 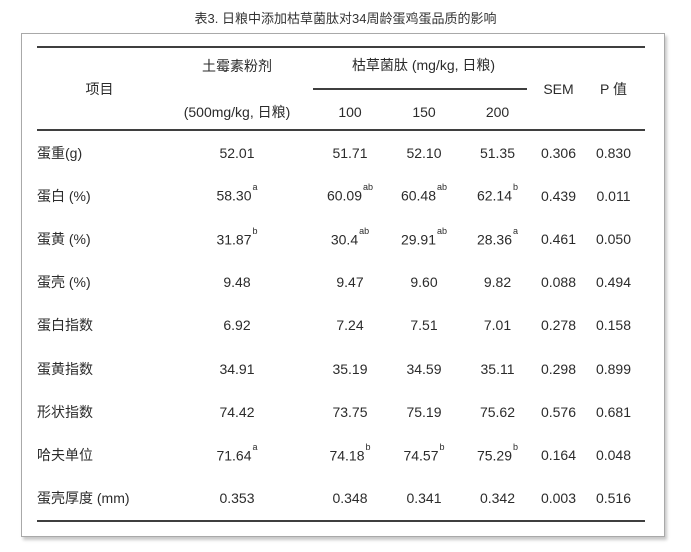 I want to click on table-row: 形状指数 74.42 73.75 75.19 75.62 0.576 0.681, so click(x=341, y=411).